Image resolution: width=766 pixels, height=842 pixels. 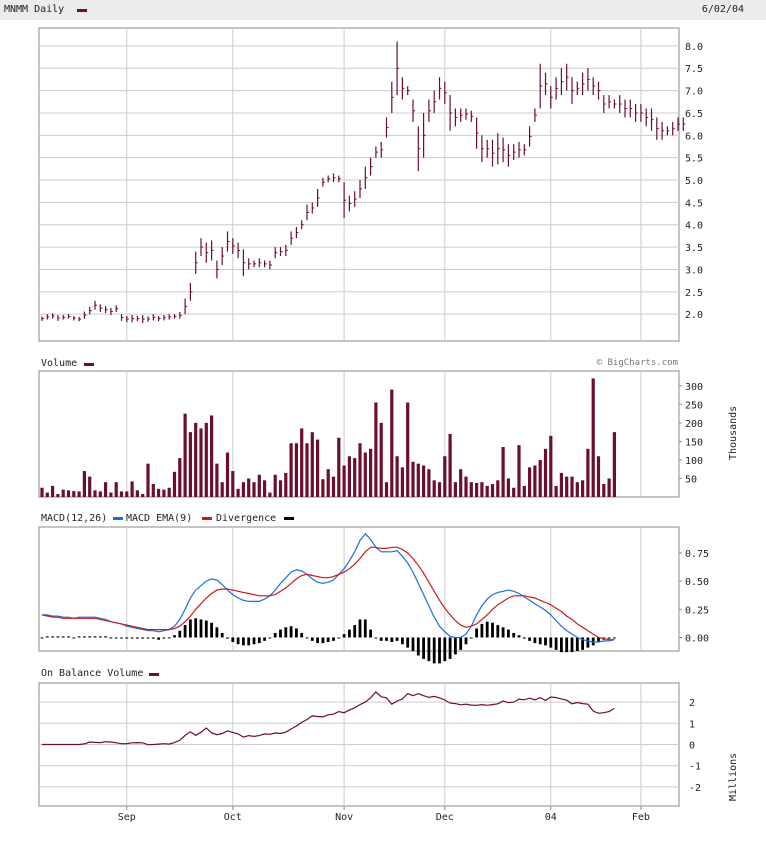 What do you see at coordinates (289, 518) in the screenshot?
I see `divergence-legend-swatch` at bounding box center [289, 518].